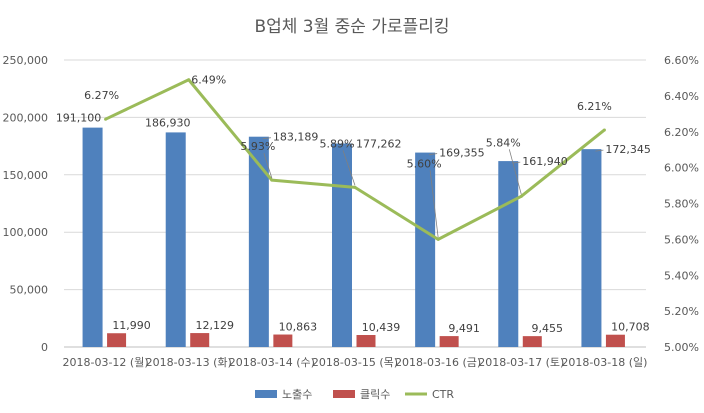 This screenshot has width=704, height=413. Describe the element at coordinates (379, 144) in the screenshot. I see `data-label-impressions: 177,262` at that location.